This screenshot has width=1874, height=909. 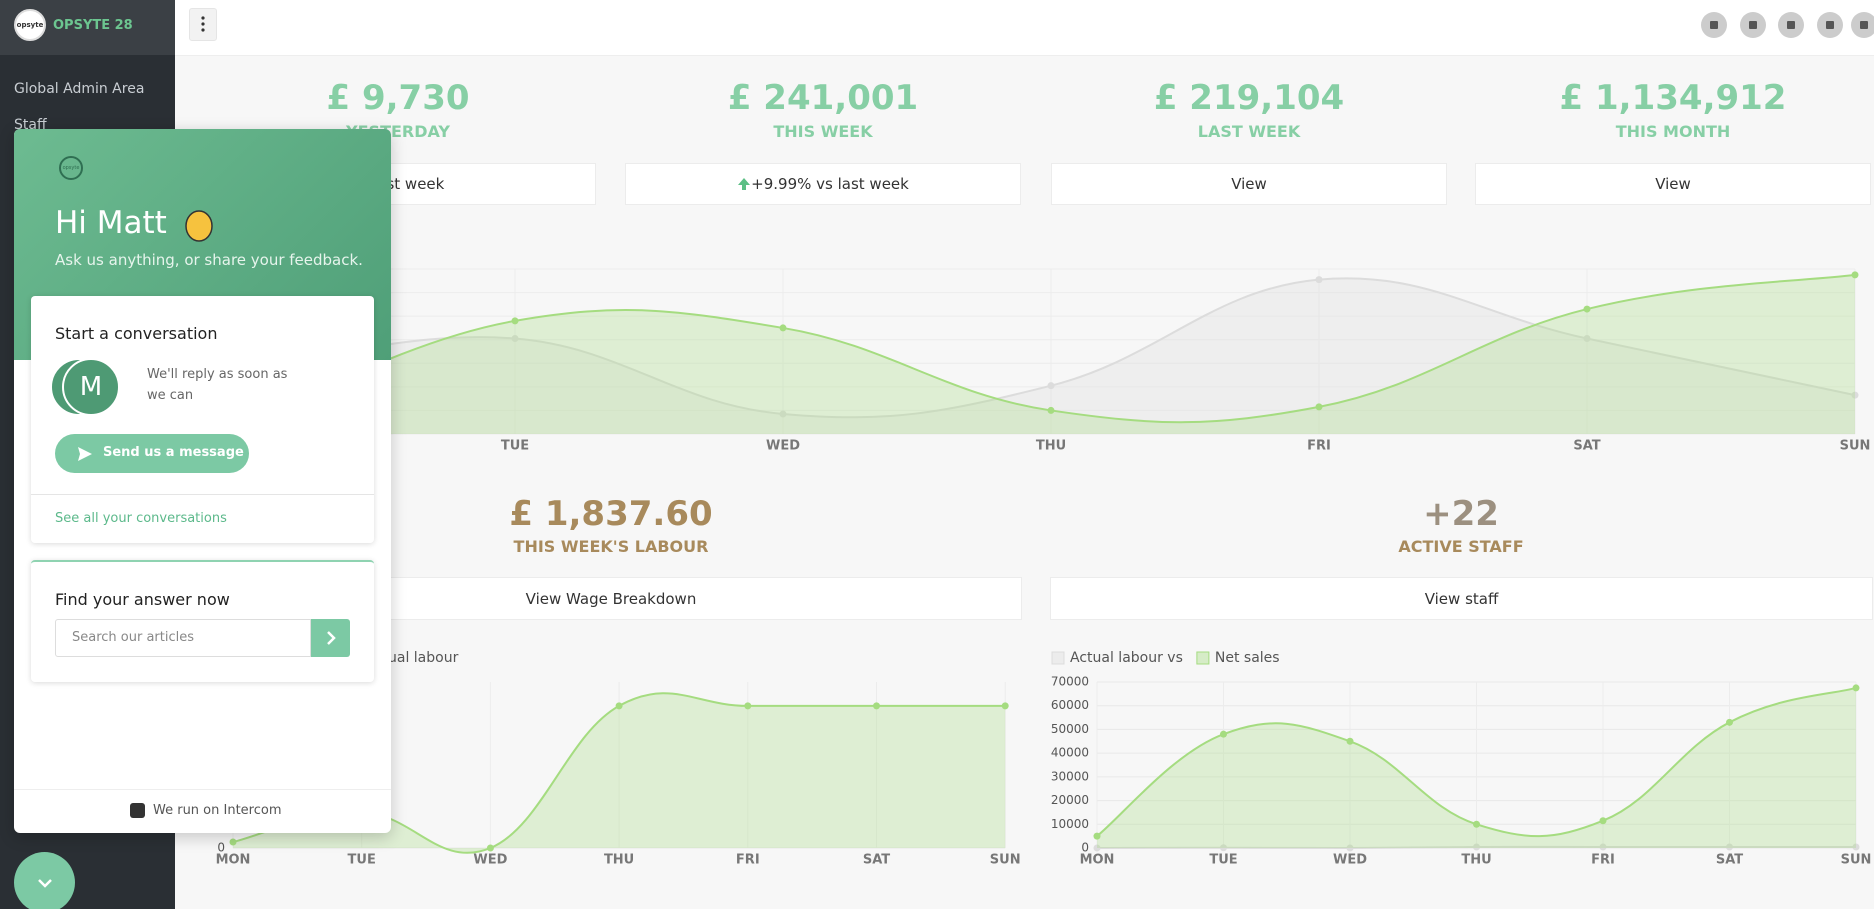 I want to click on menu-item: Global Admin Area, so click(x=79, y=89).